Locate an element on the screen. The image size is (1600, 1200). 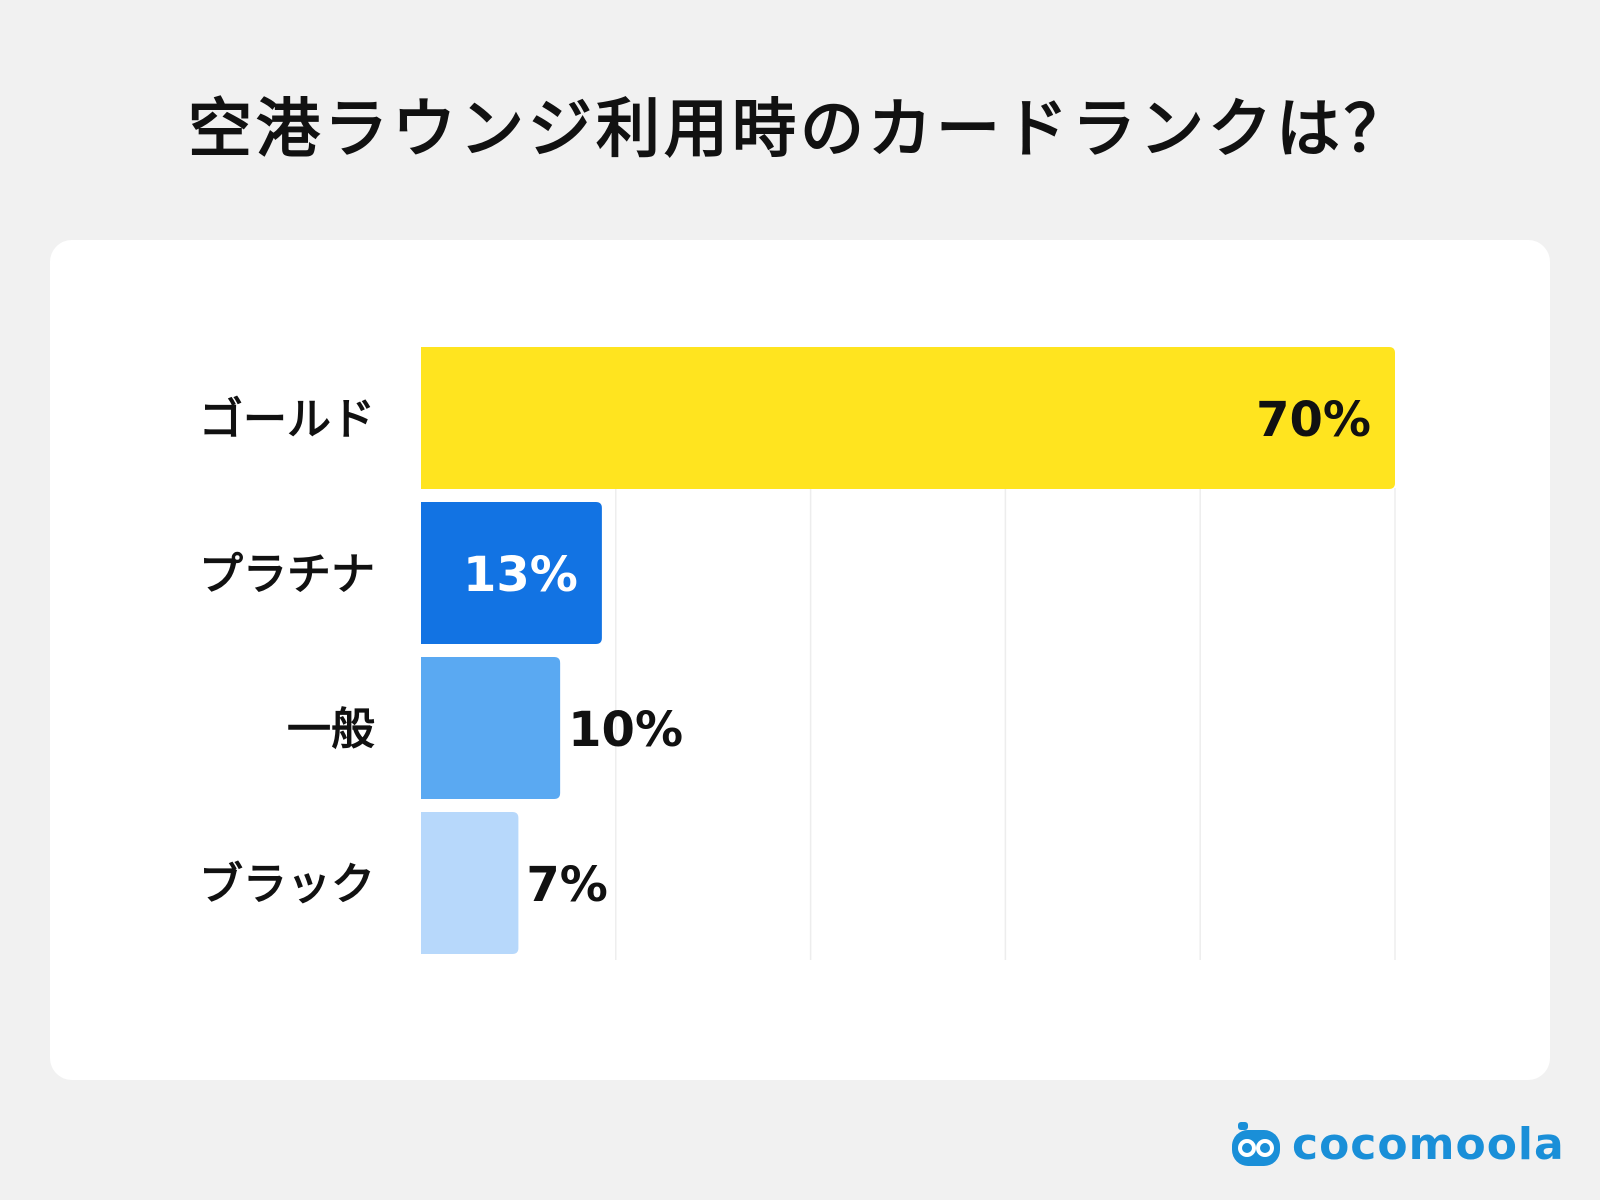
value-label: 10% is located at coordinates (625, 730).